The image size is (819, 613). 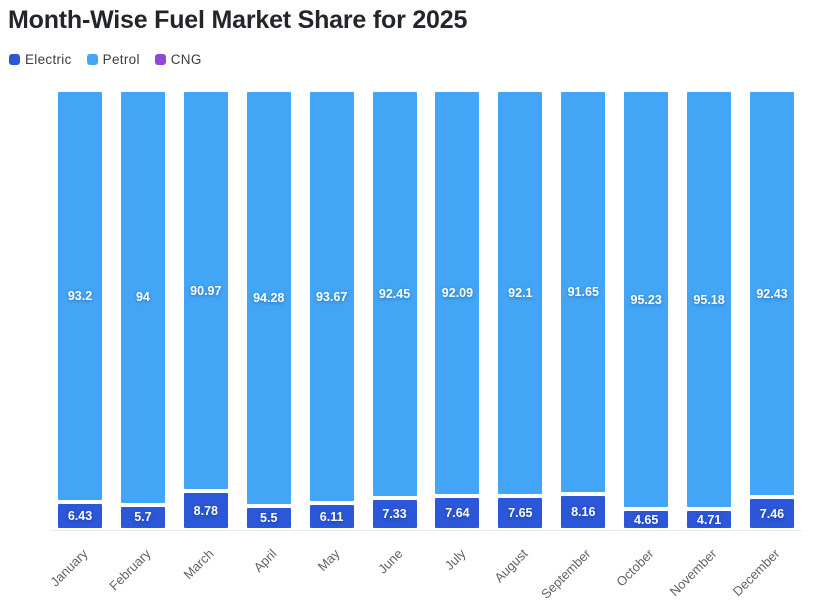 I want to click on segment-petrol: 94, so click(x=142, y=297).